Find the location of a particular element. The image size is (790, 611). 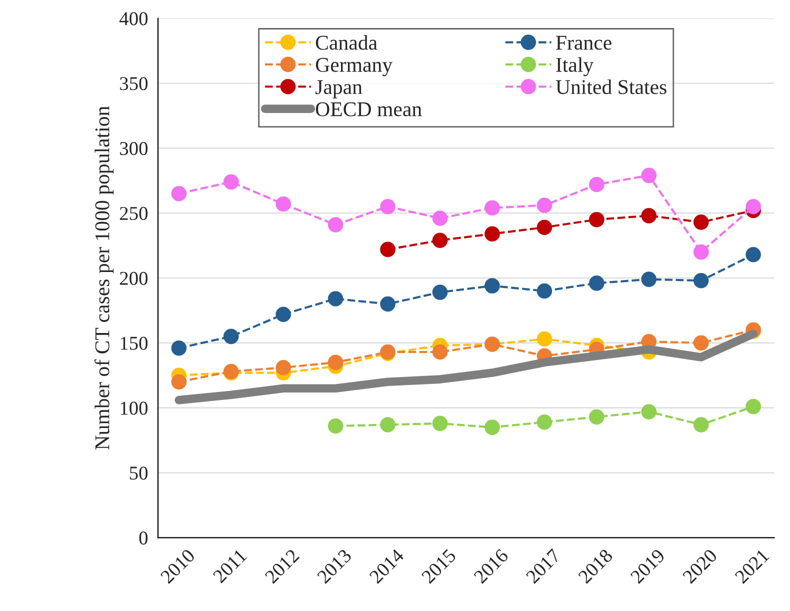

legend-label: Germany is located at coordinates (354, 67).